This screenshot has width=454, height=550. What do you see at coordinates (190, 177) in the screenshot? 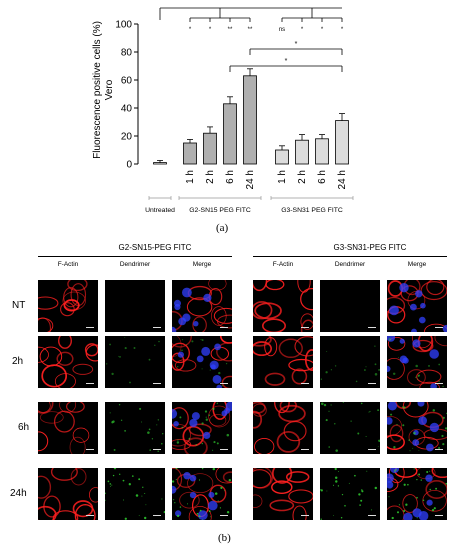
I see `x-tick-label: 1 h` at bounding box center [190, 177].